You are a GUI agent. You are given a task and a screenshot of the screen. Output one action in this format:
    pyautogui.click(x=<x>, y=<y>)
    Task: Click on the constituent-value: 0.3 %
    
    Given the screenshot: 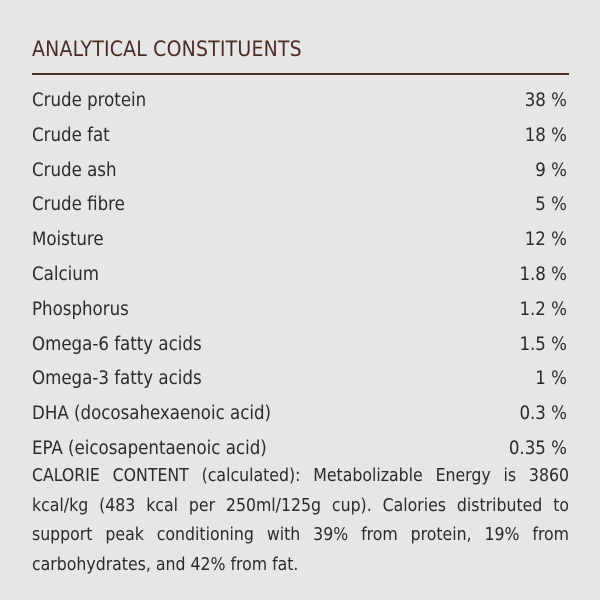 What is the action you would take?
    pyautogui.click(x=543, y=414)
    